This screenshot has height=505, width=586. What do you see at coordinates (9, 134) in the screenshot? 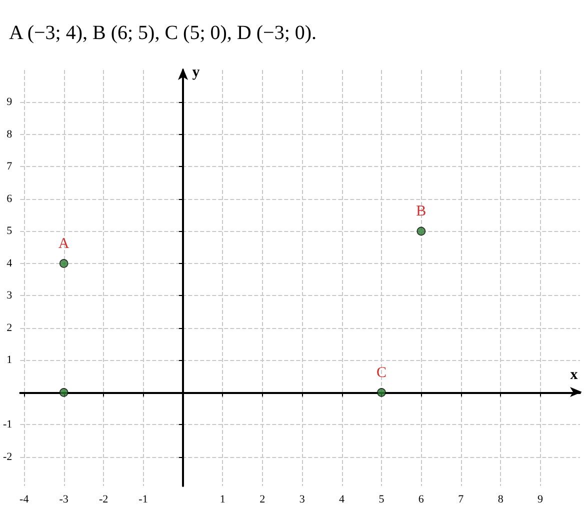
I see `y-tick-label: 8` at bounding box center [9, 134].